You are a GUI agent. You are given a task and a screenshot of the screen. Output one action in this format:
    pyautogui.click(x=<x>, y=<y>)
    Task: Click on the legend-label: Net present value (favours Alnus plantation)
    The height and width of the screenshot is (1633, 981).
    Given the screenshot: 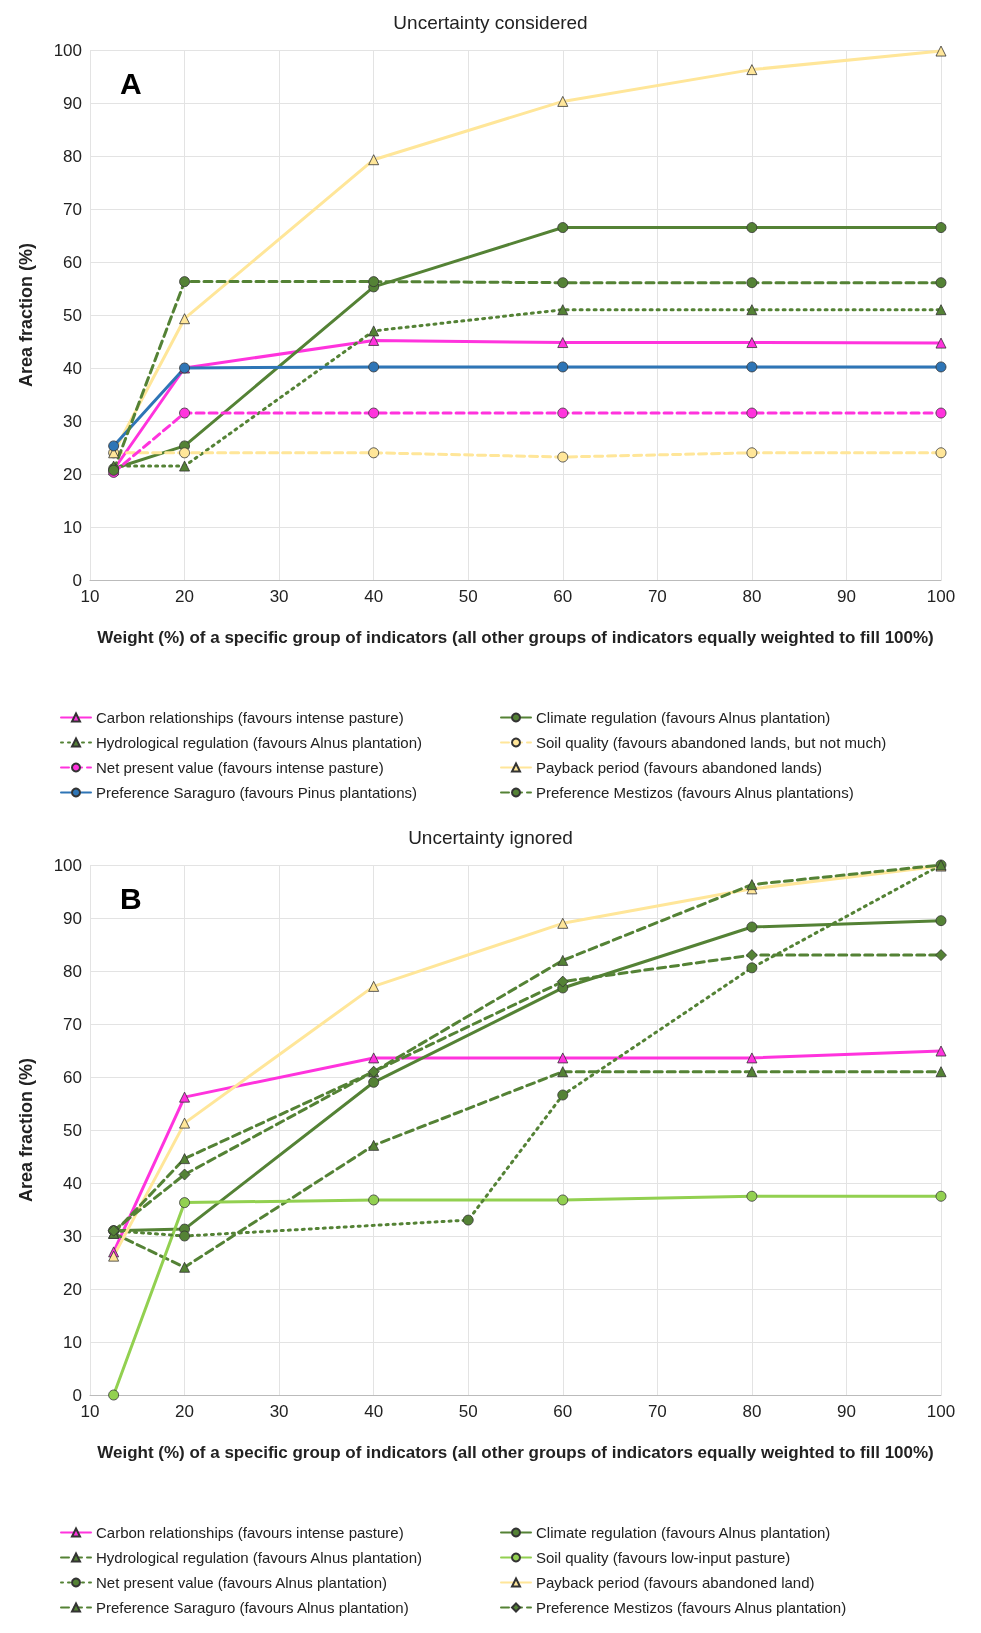 What is the action you would take?
    pyautogui.click(x=241, y=1582)
    